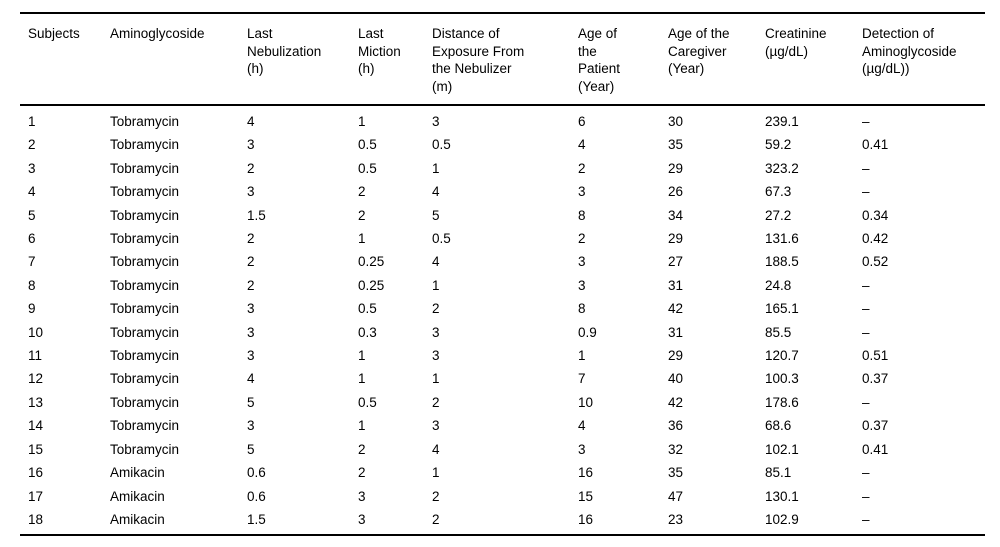 The height and width of the screenshot is (547, 1000). Describe the element at coordinates (65, 59) in the screenshot. I see `column-header: Subjects` at that location.